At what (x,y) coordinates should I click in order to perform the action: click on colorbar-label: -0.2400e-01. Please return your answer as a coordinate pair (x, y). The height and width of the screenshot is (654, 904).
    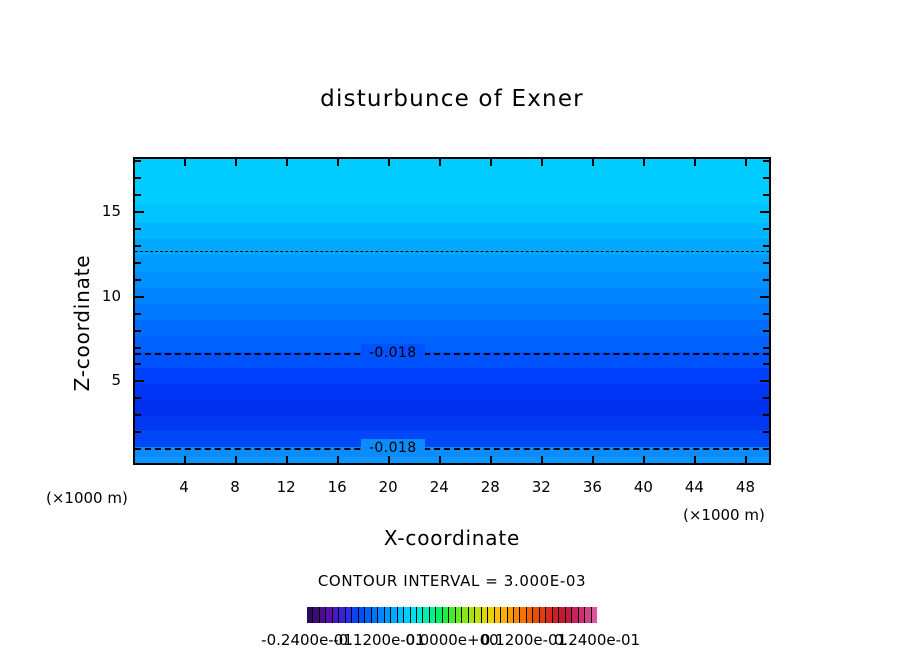
    Looking at the image, I should click on (307, 640).